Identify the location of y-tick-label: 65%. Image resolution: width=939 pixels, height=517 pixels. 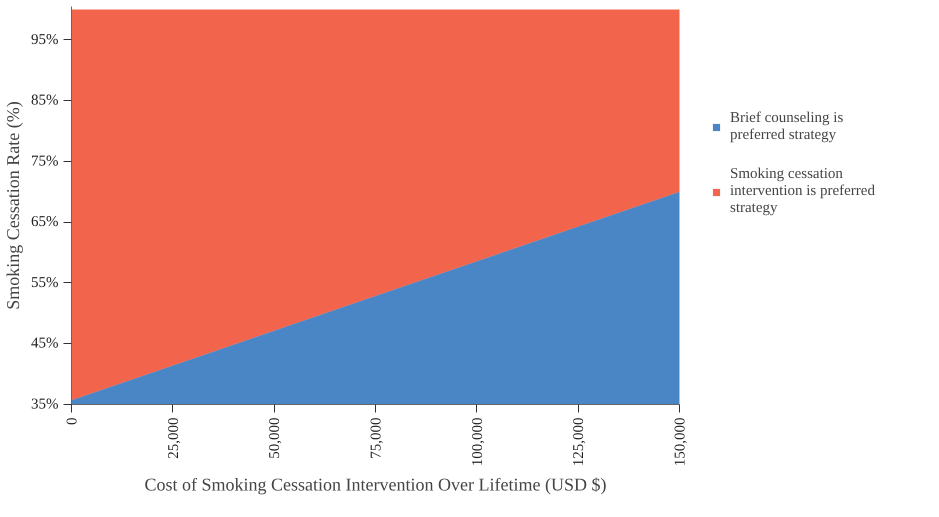
(45, 222).